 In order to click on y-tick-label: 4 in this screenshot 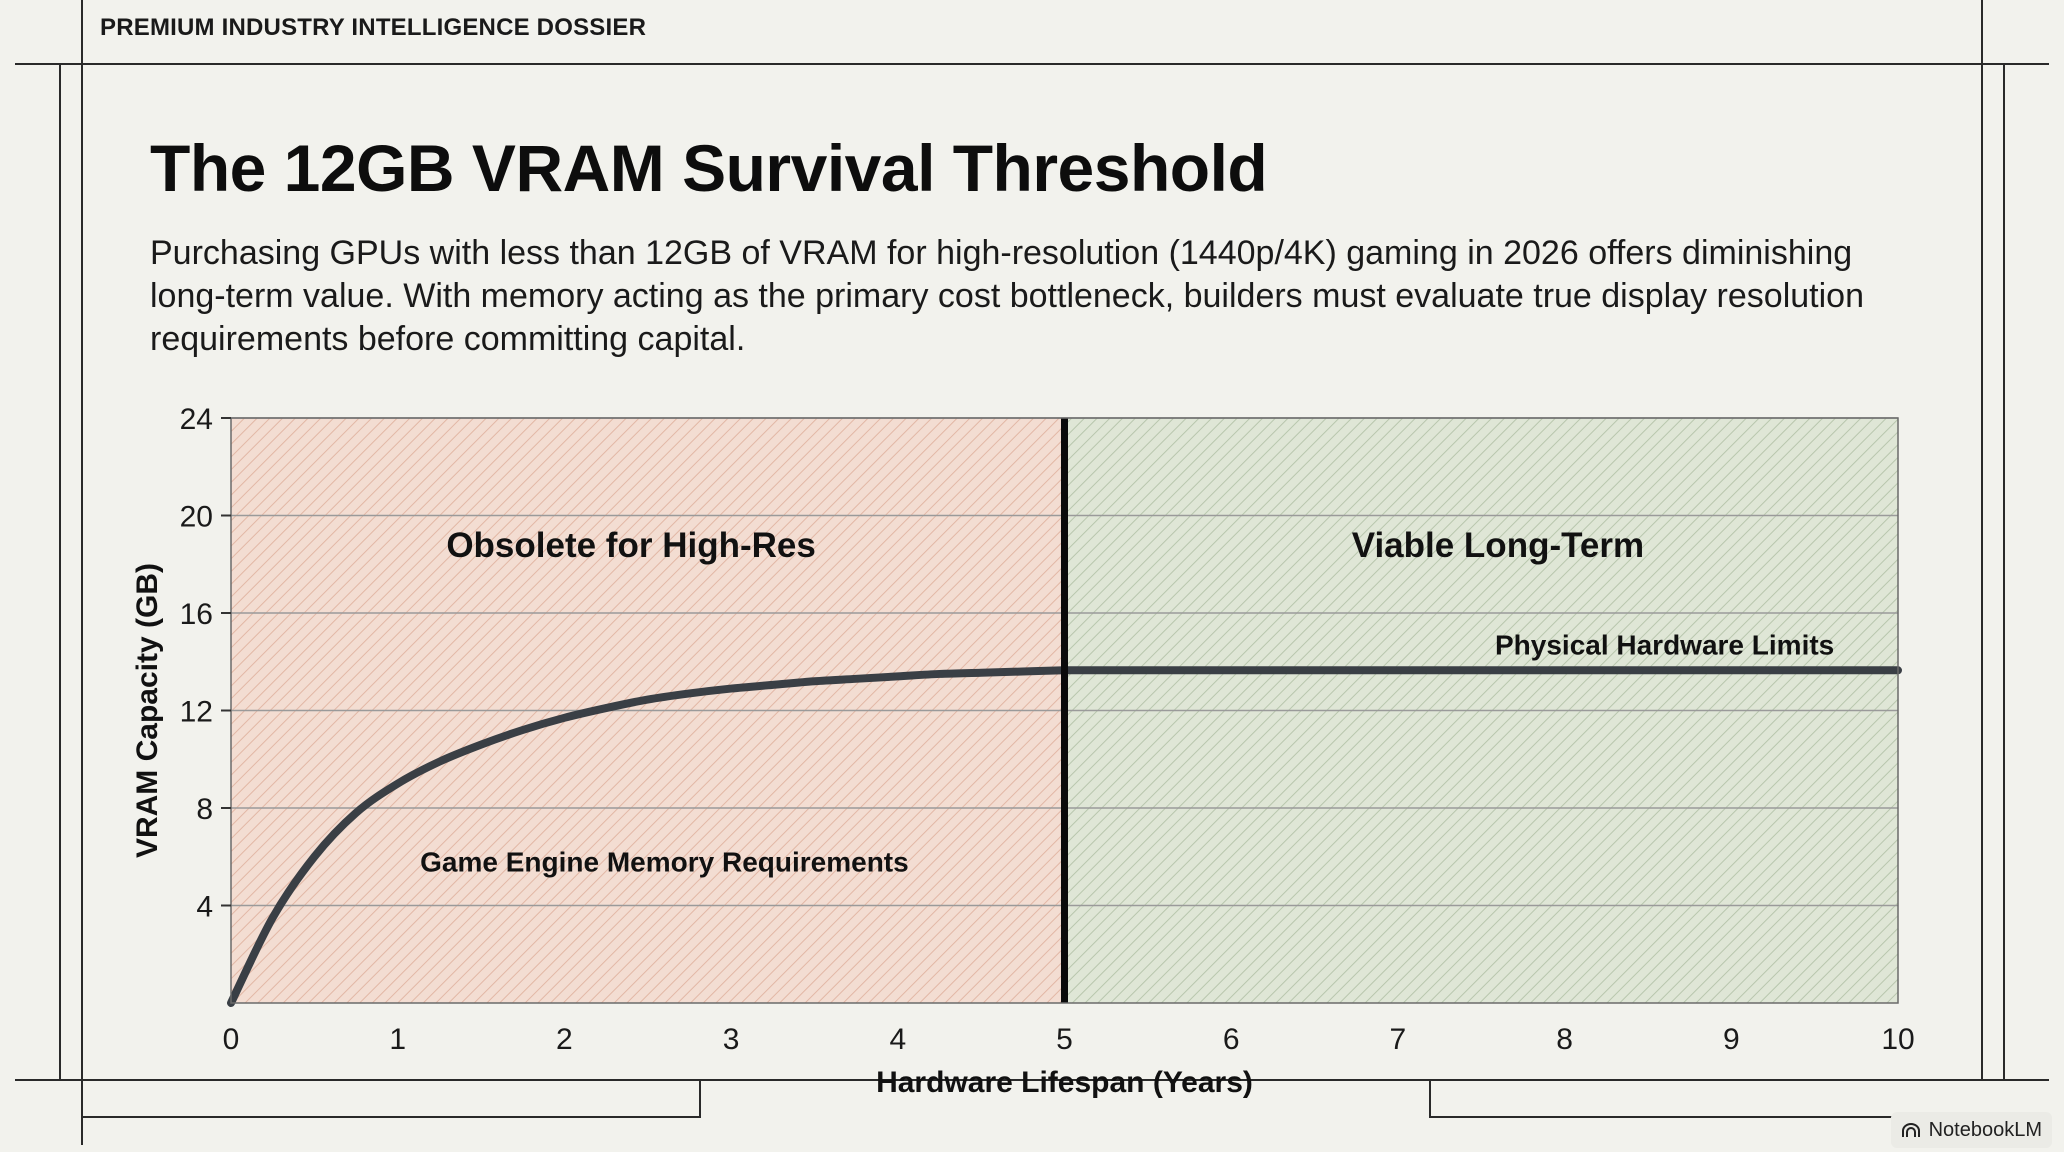, I will do `click(204, 907)`.